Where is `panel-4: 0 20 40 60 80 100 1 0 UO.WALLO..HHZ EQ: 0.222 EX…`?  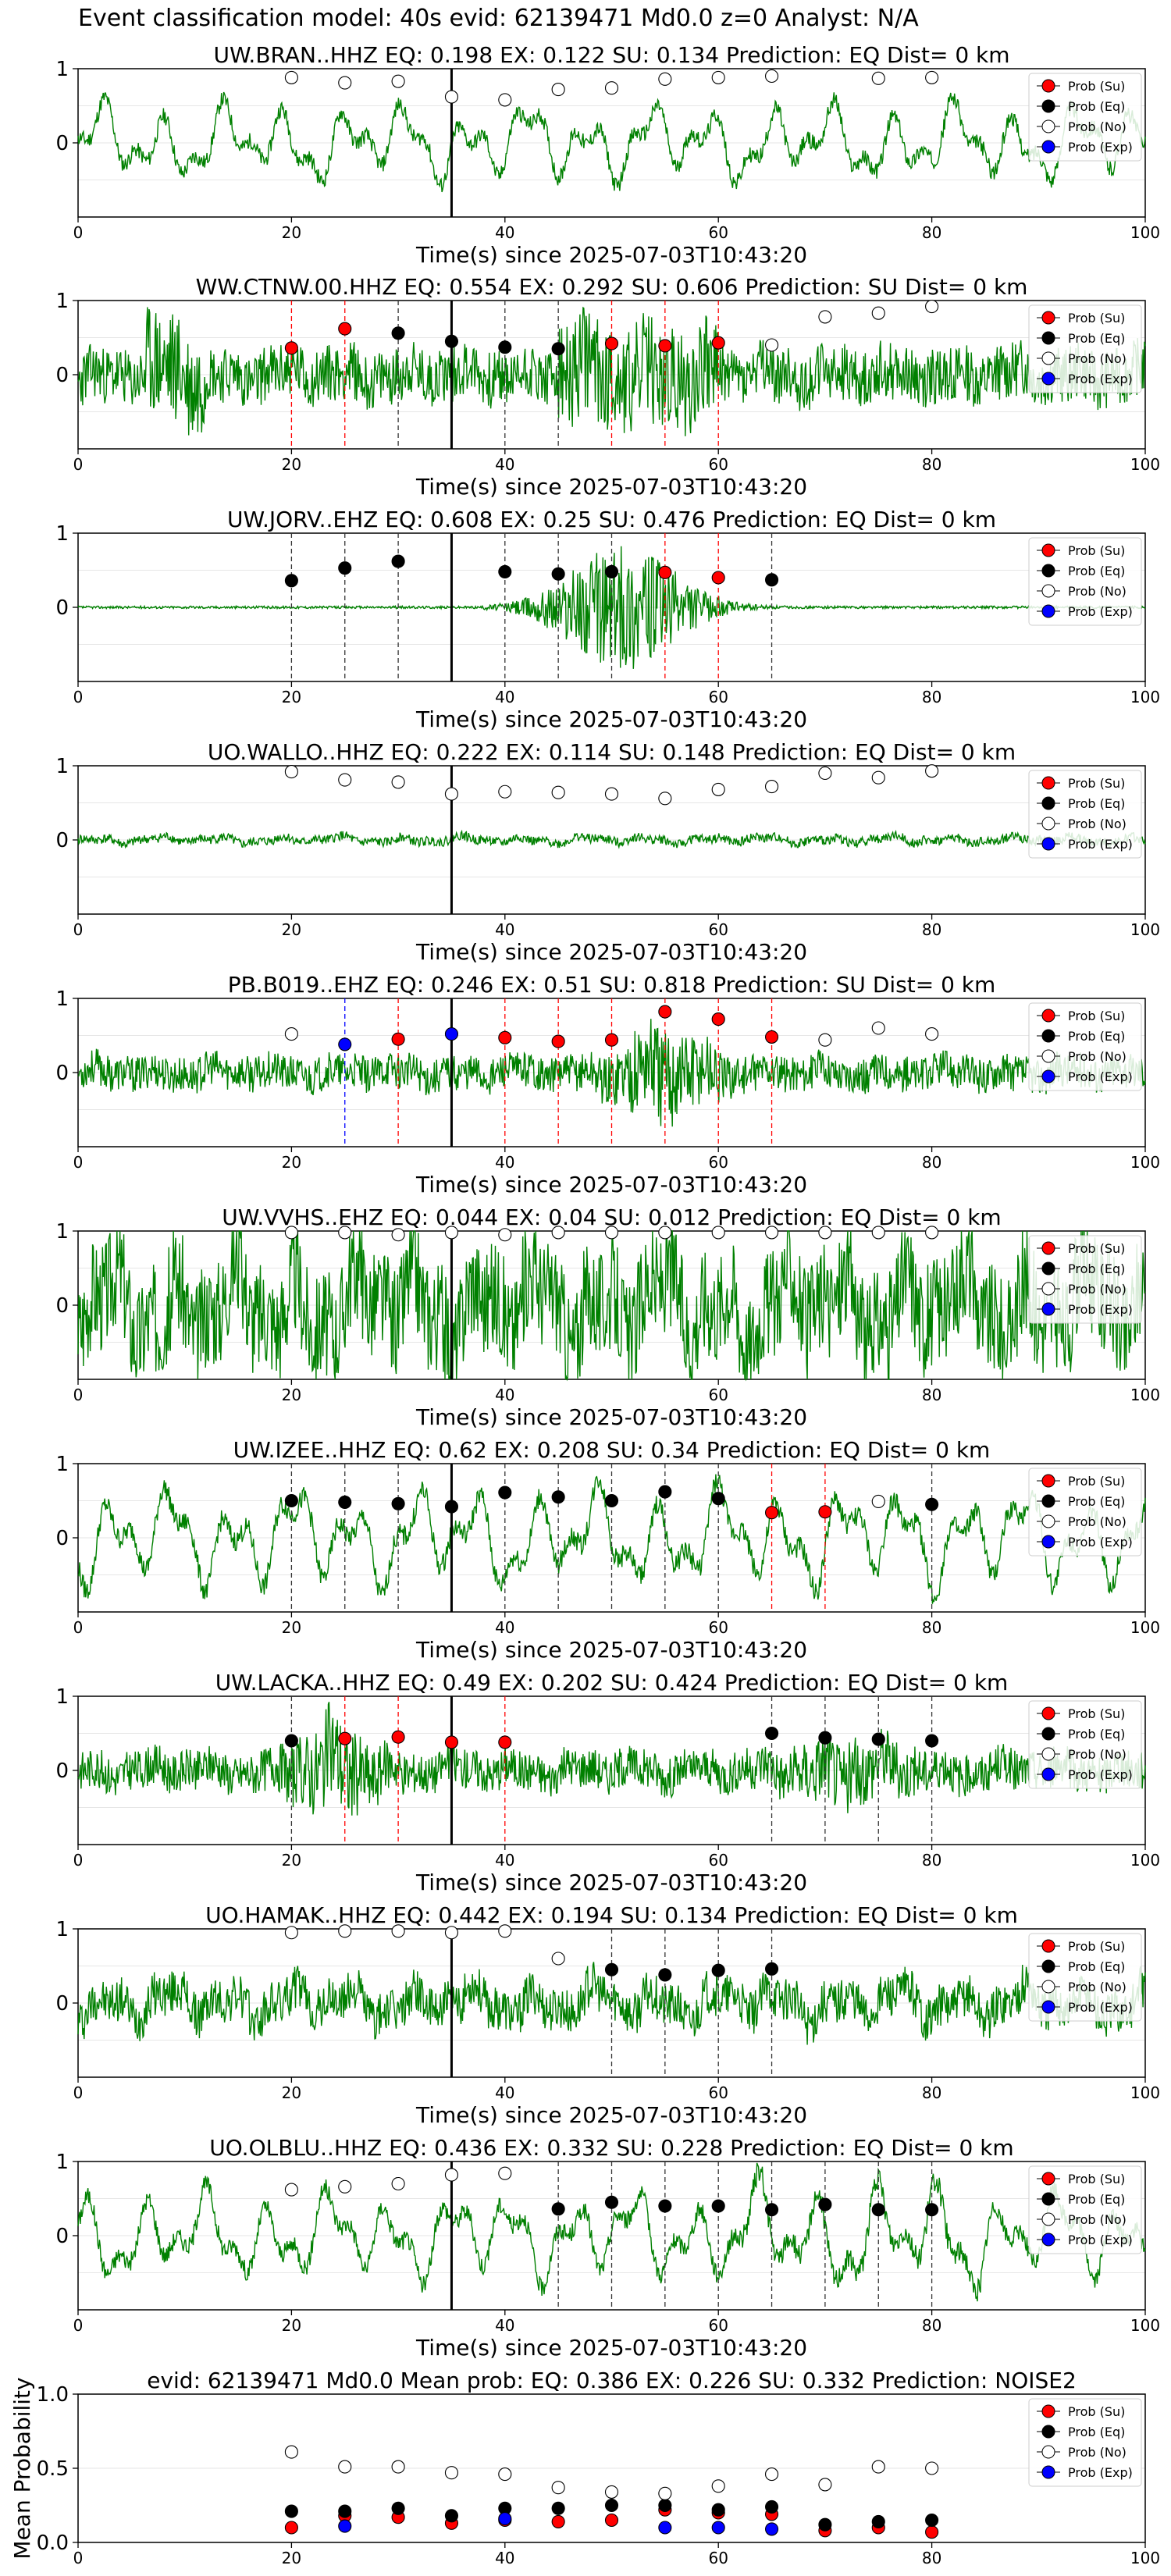
panel-4: 0 20 40 60 80 100 1 0 UO.WALLO..HHZ EQ: 0.222 EX… is located at coordinates (607, 852).